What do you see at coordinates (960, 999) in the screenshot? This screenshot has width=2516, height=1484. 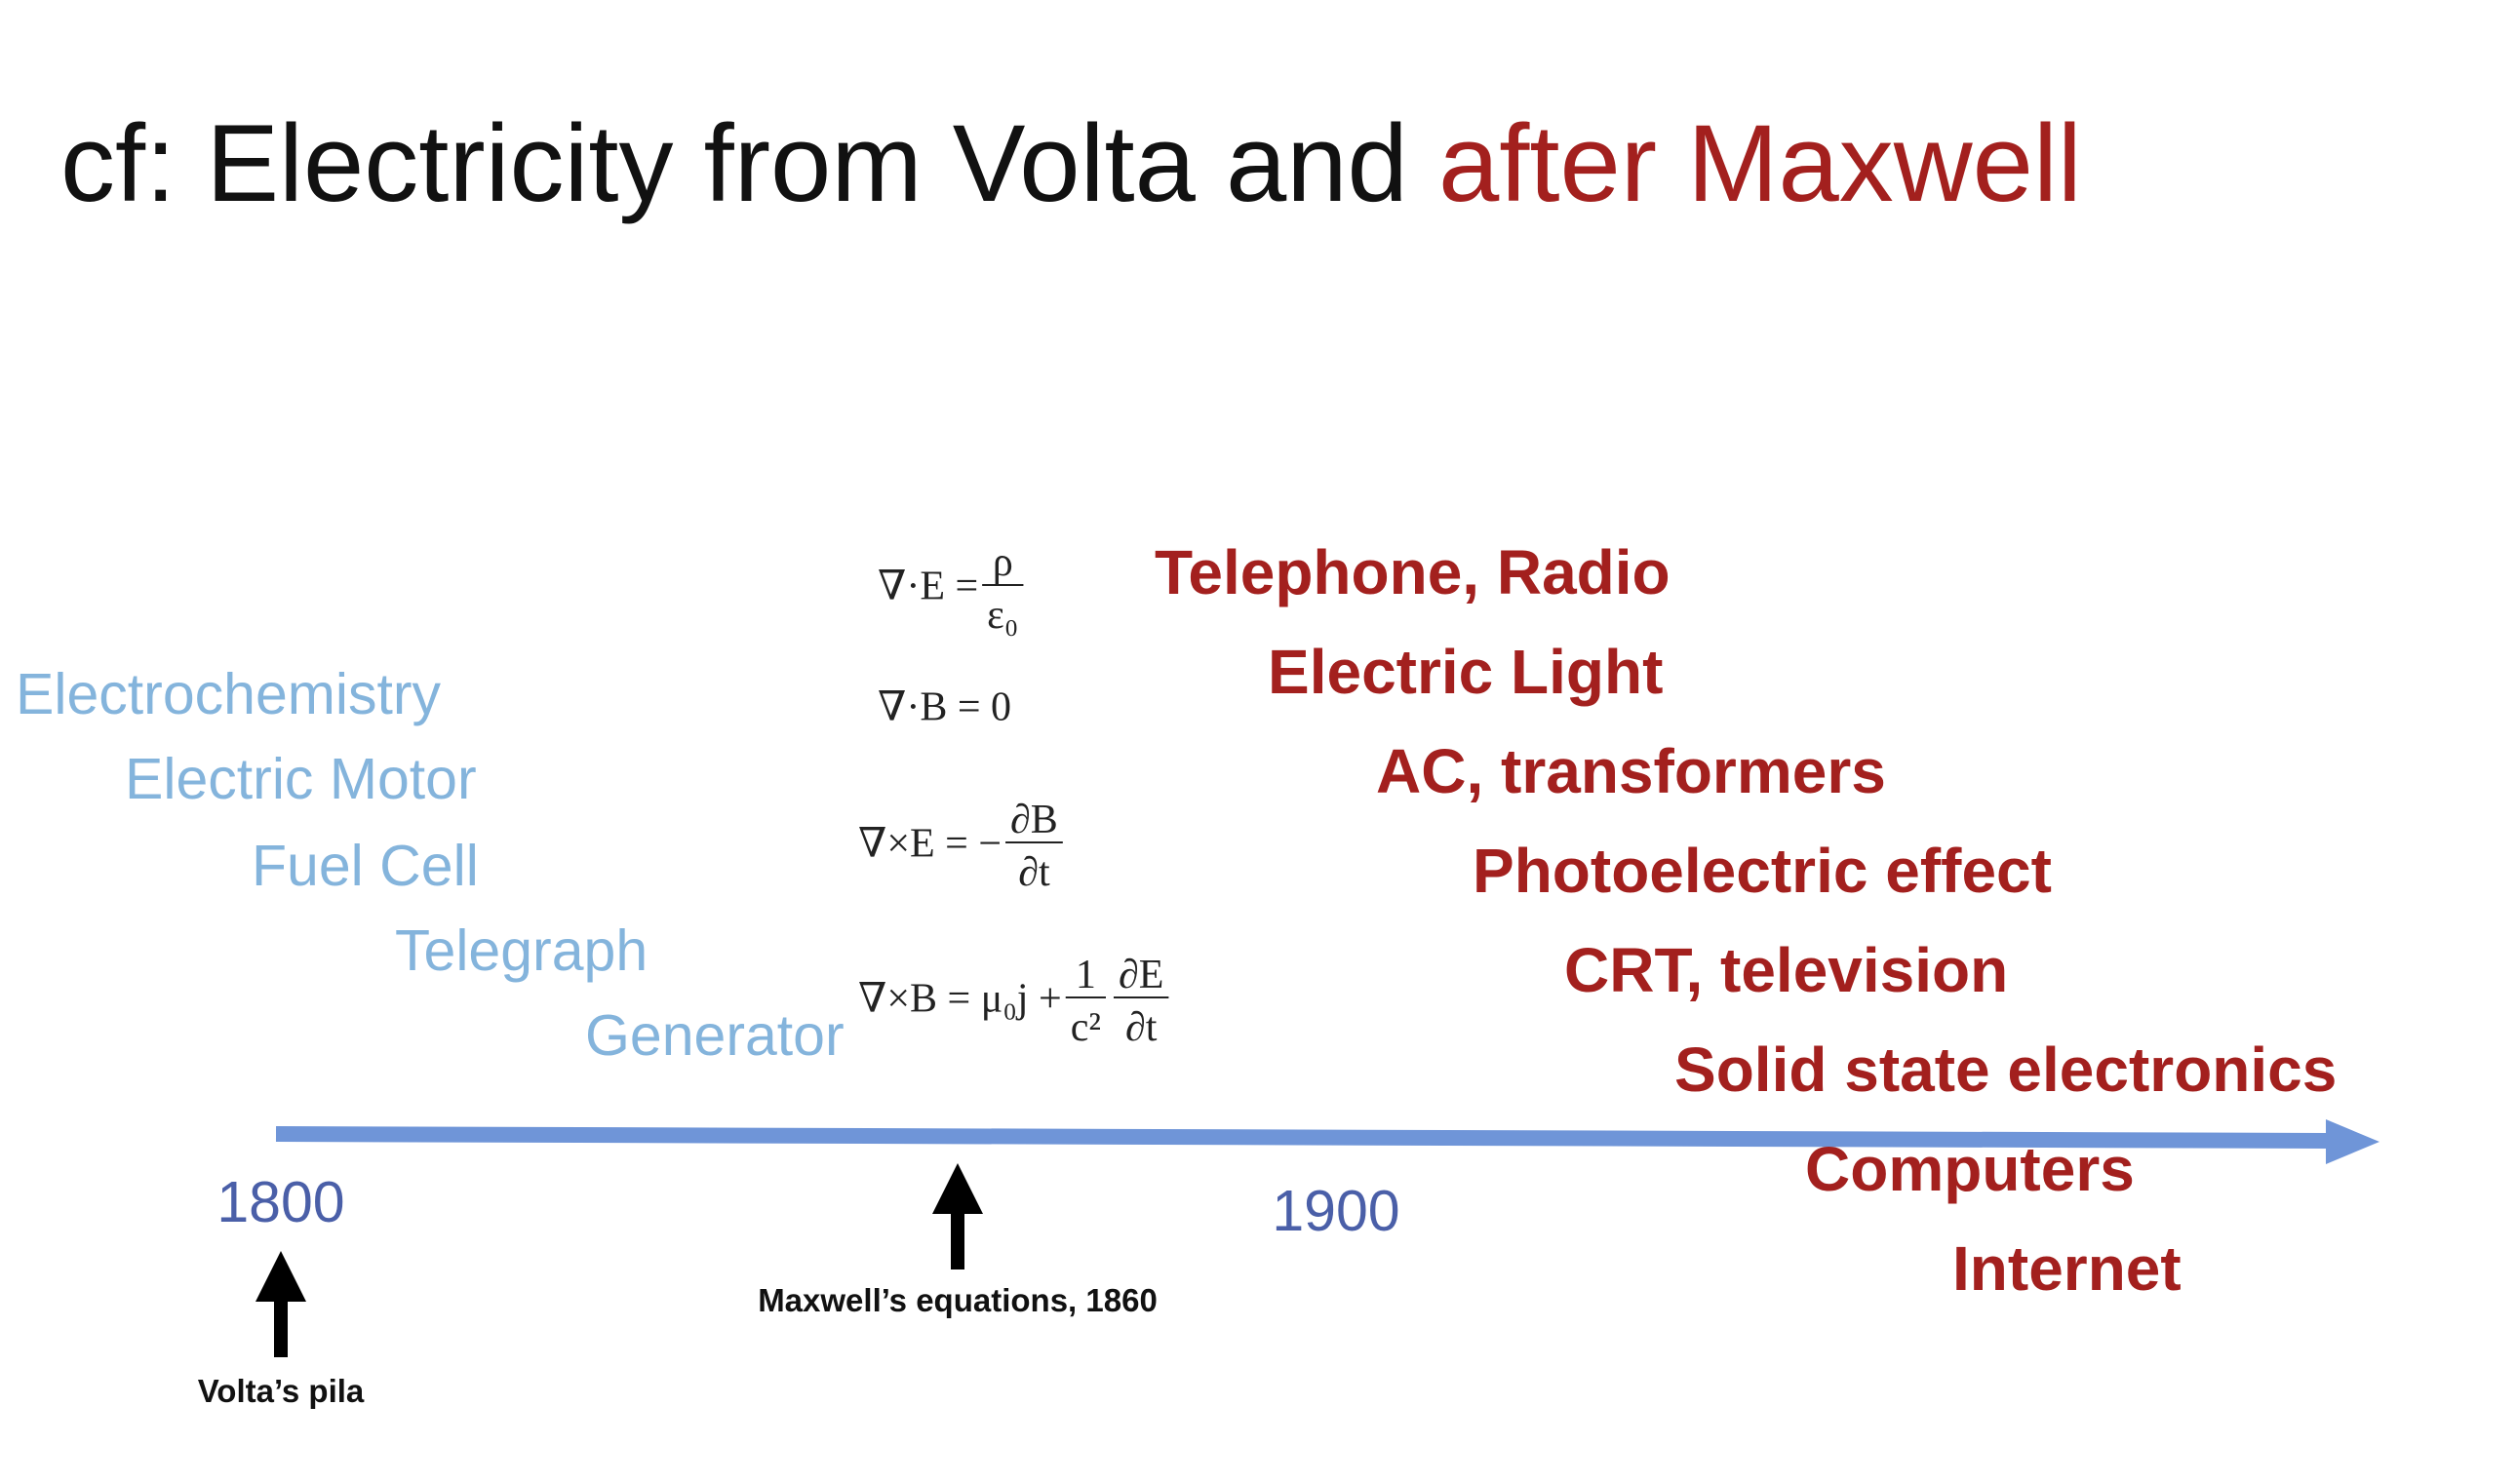 I see `equation-text: ∇×B = μ₀j +` at bounding box center [960, 999].